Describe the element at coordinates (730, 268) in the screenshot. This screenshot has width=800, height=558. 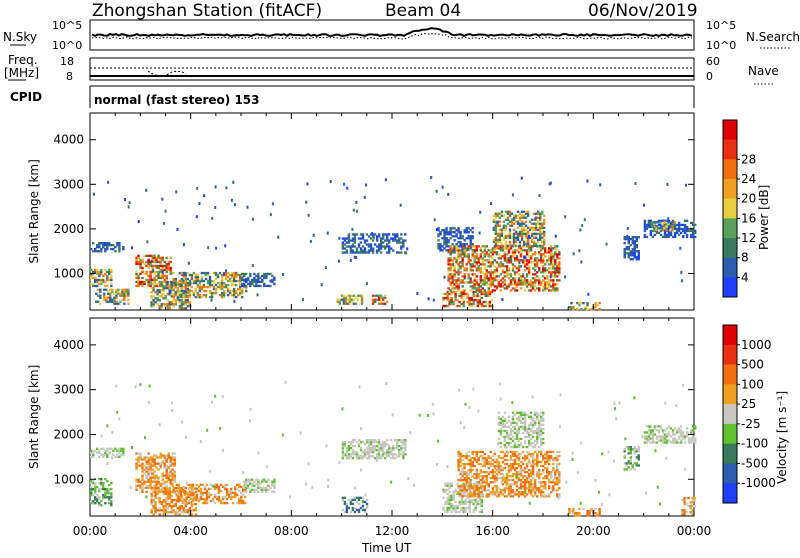
I see `colorbar-segment` at that location.